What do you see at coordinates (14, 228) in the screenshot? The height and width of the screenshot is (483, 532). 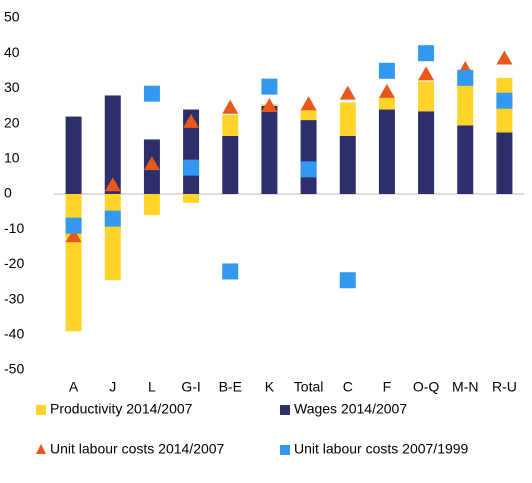 I see `y-tick-label: -10` at bounding box center [14, 228].